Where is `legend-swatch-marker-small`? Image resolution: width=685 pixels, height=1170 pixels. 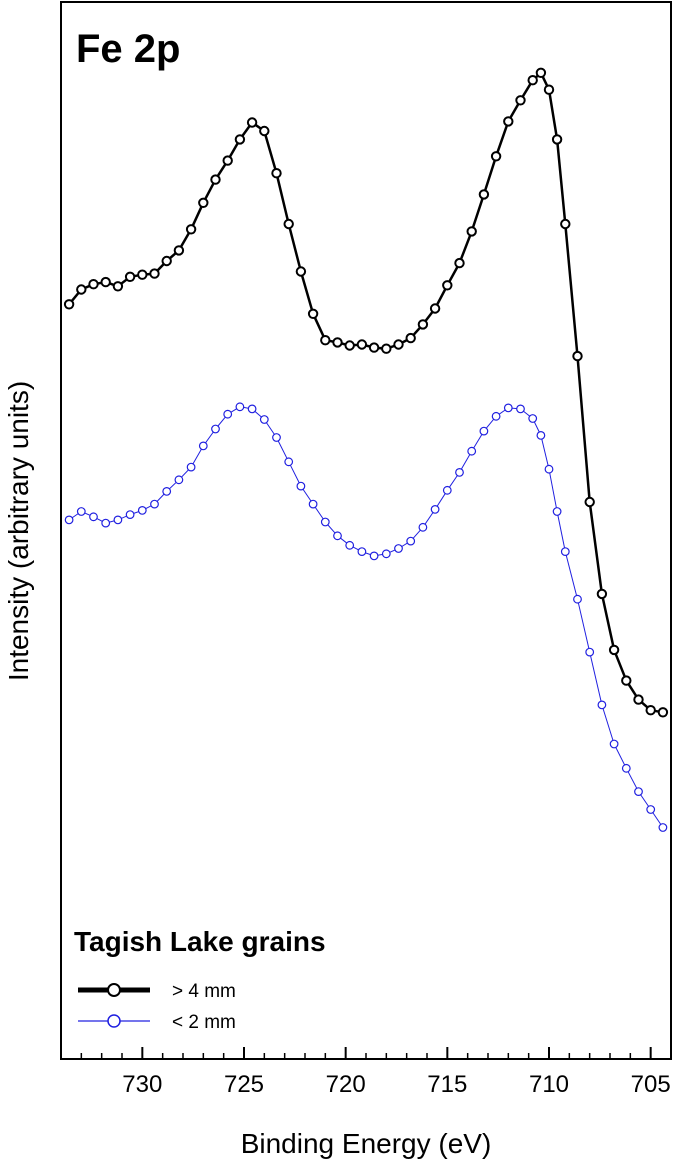
legend-swatch-marker-small is located at coordinates (114, 1021).